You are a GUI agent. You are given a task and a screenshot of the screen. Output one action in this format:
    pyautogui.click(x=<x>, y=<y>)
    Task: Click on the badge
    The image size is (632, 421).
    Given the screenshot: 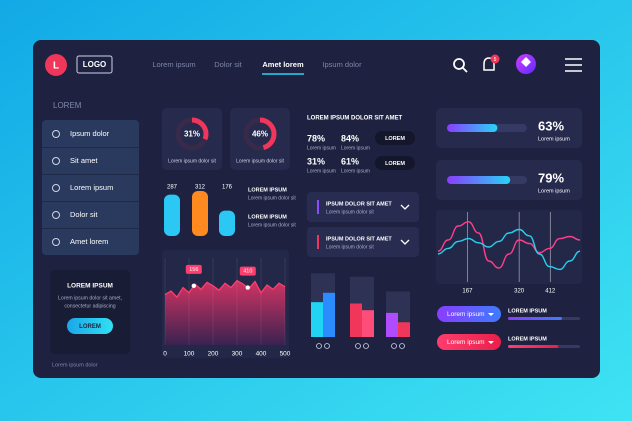 What is the action you would take?
    pyautogui.click(x=495, y=59)
    